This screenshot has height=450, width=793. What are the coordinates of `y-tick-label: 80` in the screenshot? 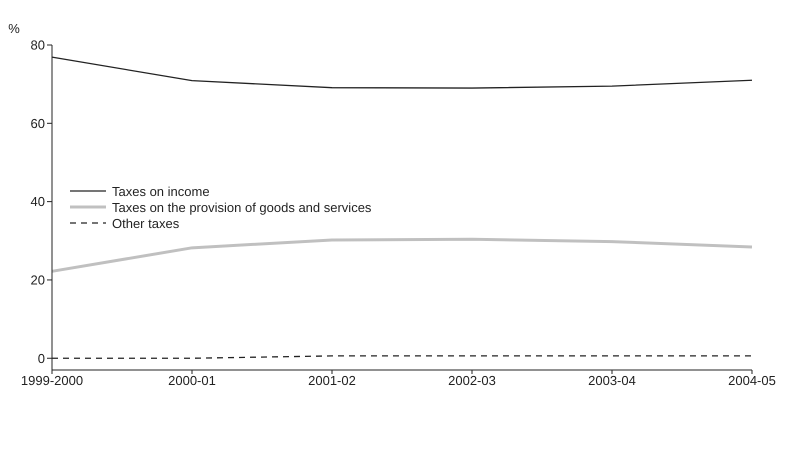 It's located at (37, 45).